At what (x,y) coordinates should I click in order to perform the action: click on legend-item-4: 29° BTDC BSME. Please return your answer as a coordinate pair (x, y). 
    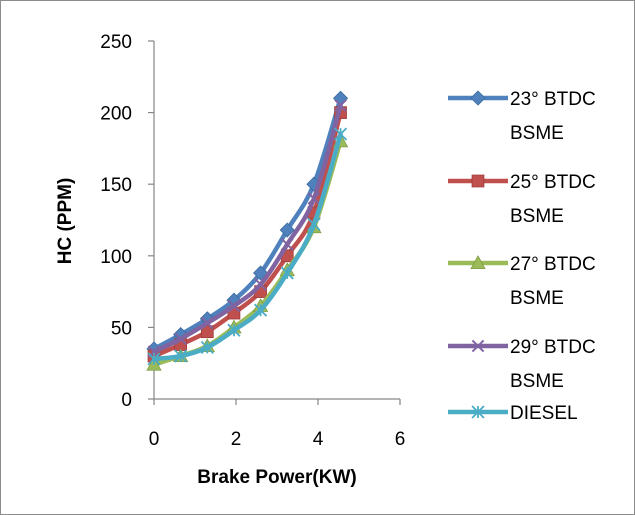
    Looking at the image, I should click on (522, 364).